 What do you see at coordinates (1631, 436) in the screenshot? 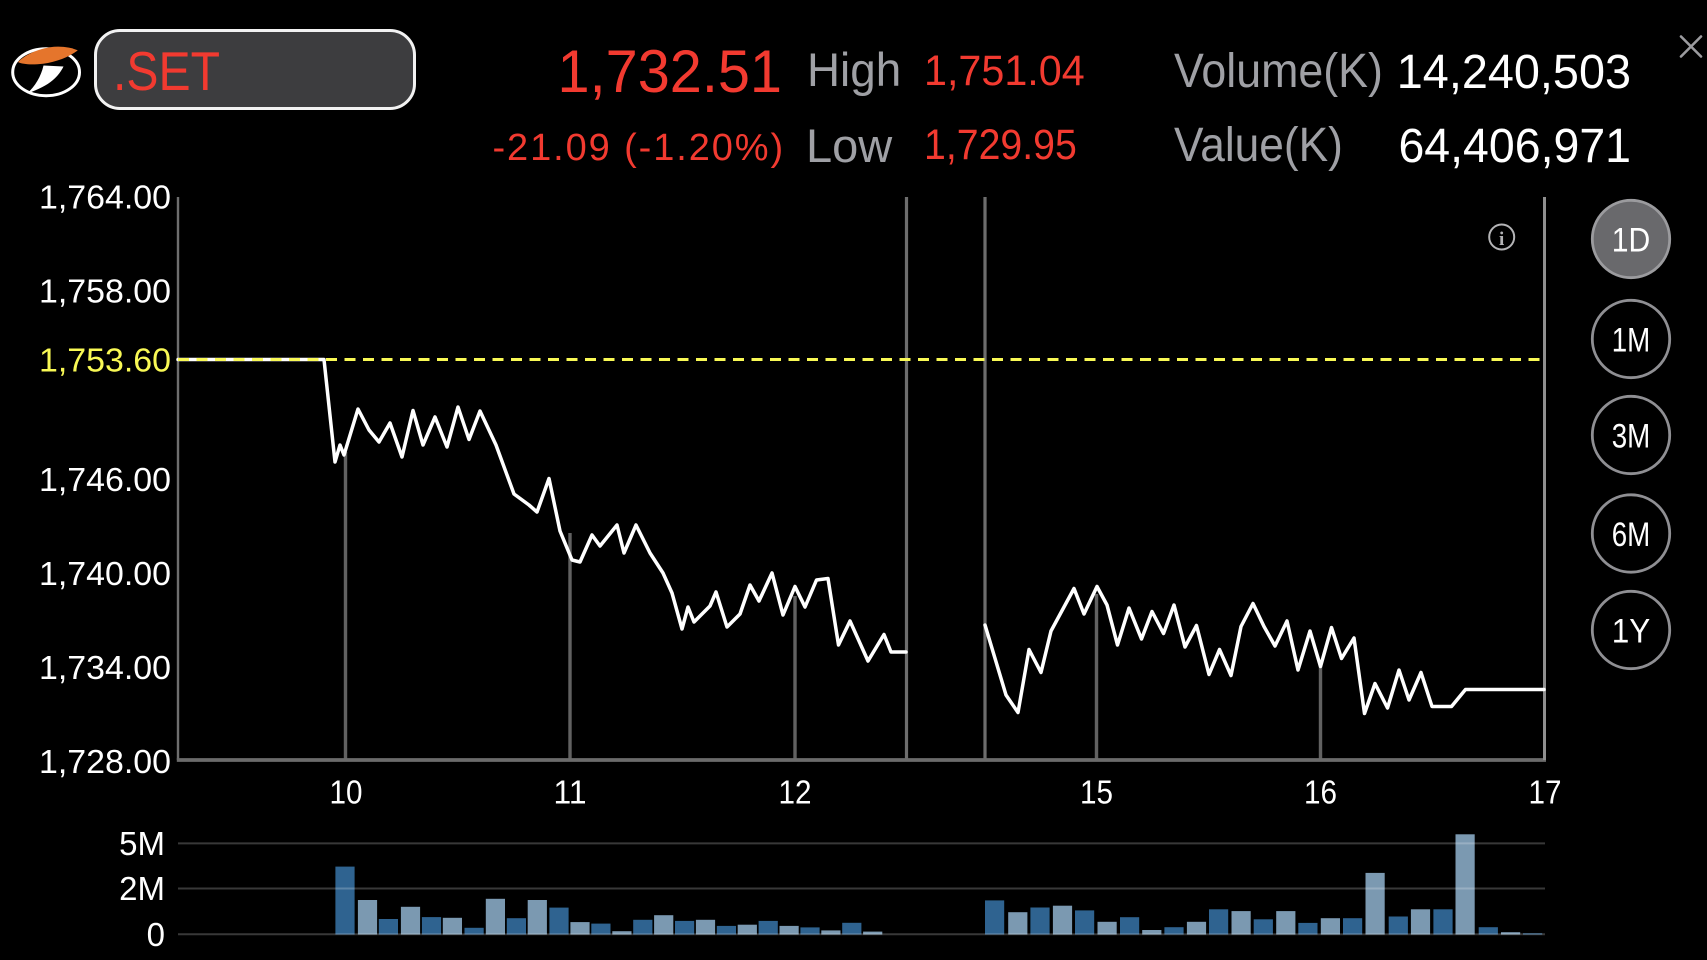
I see `svg-text: 3M` at bounding box center [1631, 436].